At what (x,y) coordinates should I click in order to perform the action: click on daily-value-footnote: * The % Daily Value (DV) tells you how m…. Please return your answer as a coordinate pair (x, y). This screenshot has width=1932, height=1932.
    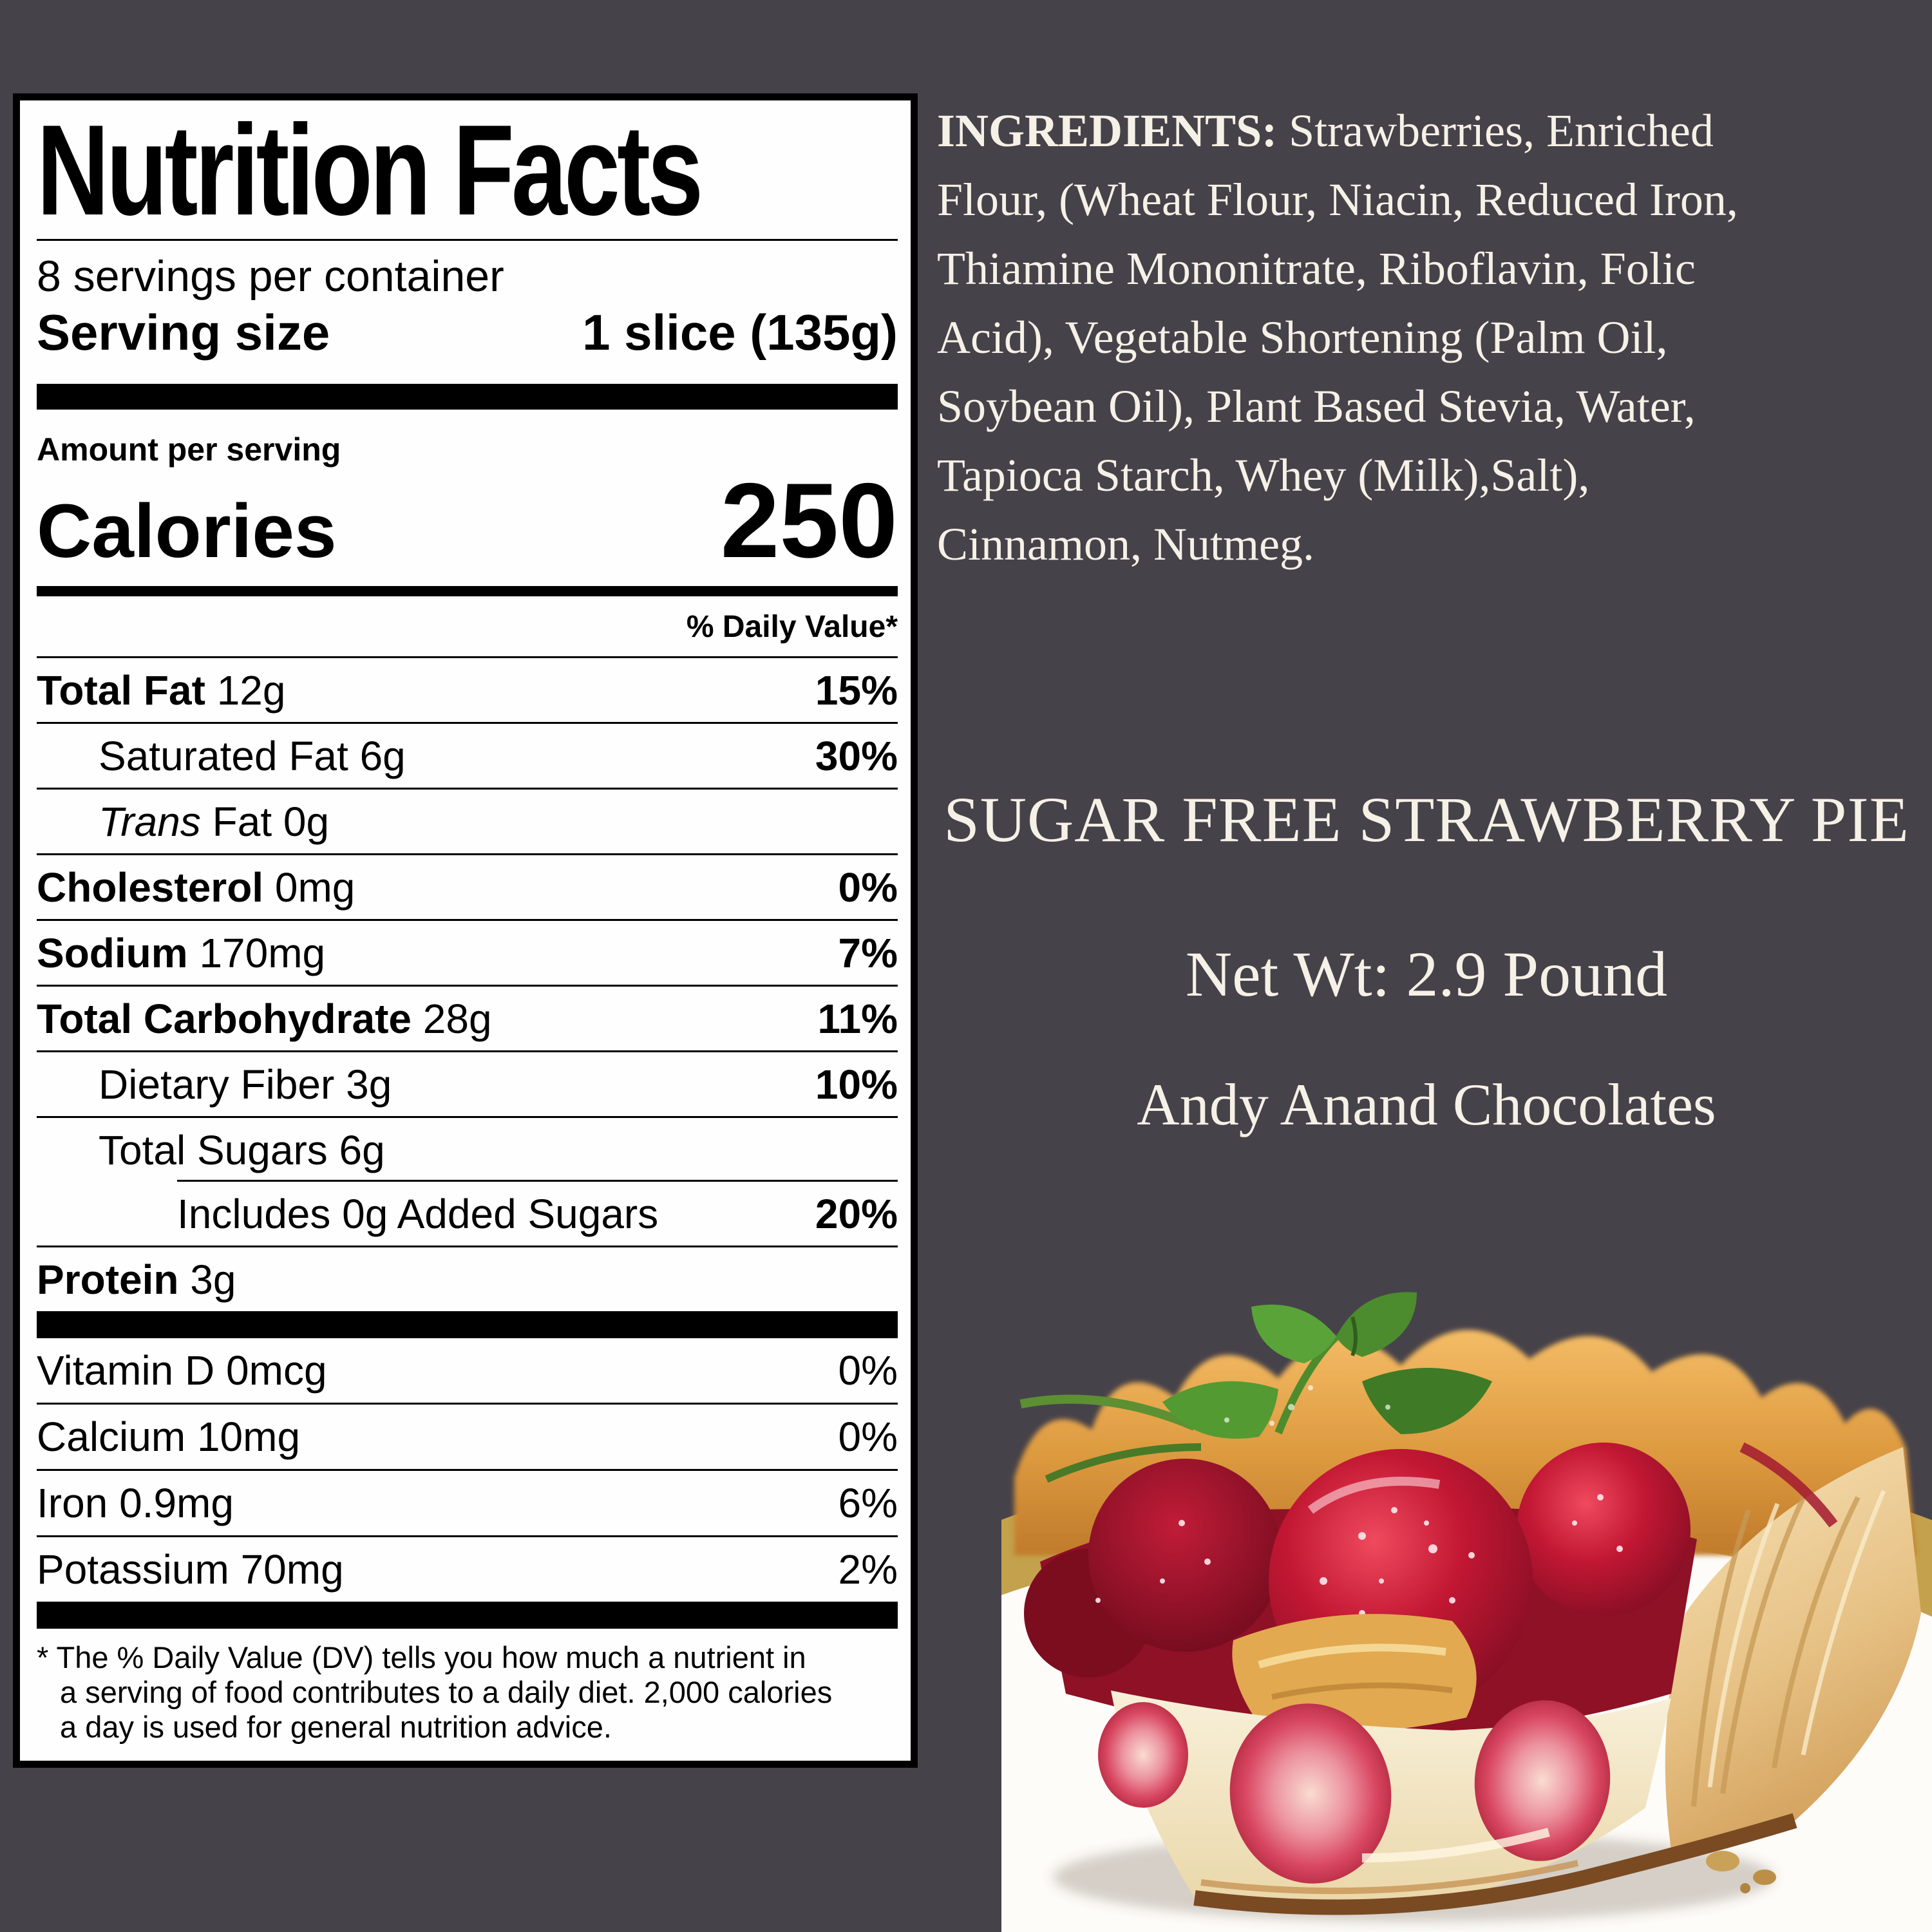
    Looking at the image, I should click on (435, 1692).